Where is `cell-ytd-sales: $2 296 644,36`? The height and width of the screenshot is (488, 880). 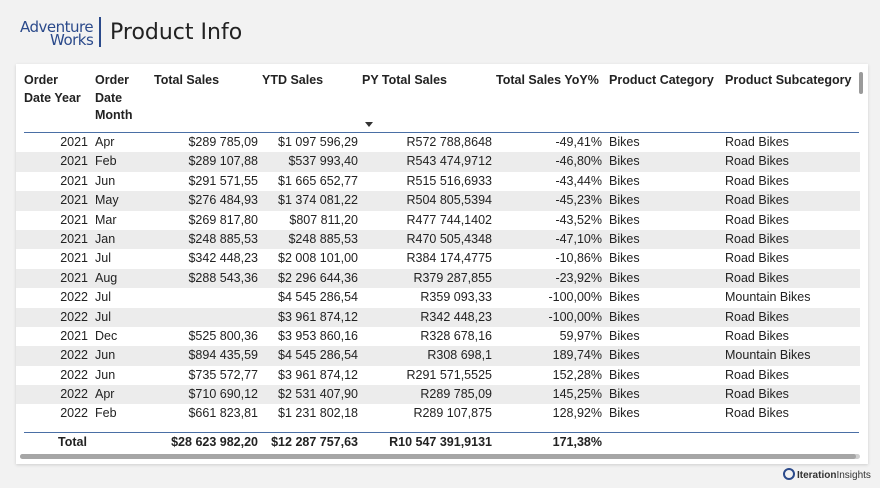
cell-ytd-sales: $2 296 644,36 is located at coordinates (318, 277).